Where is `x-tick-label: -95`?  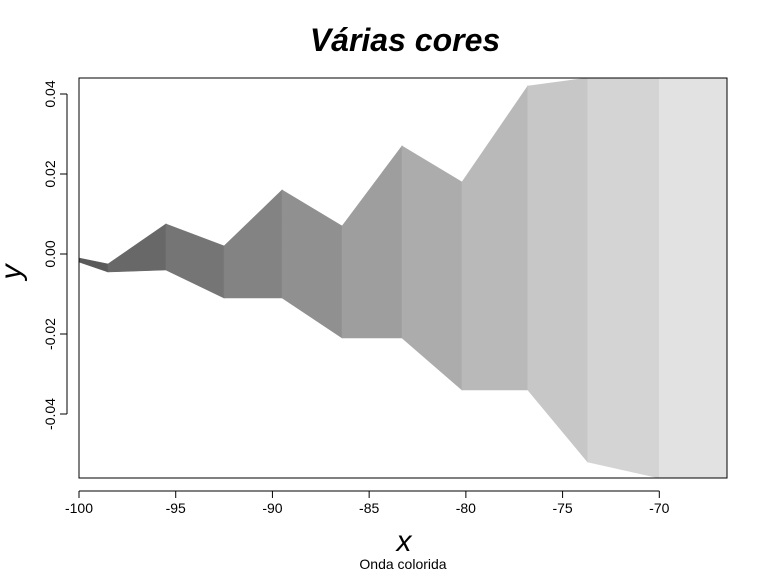 x-tick-label: -95 is located at coordinates (176, 508).